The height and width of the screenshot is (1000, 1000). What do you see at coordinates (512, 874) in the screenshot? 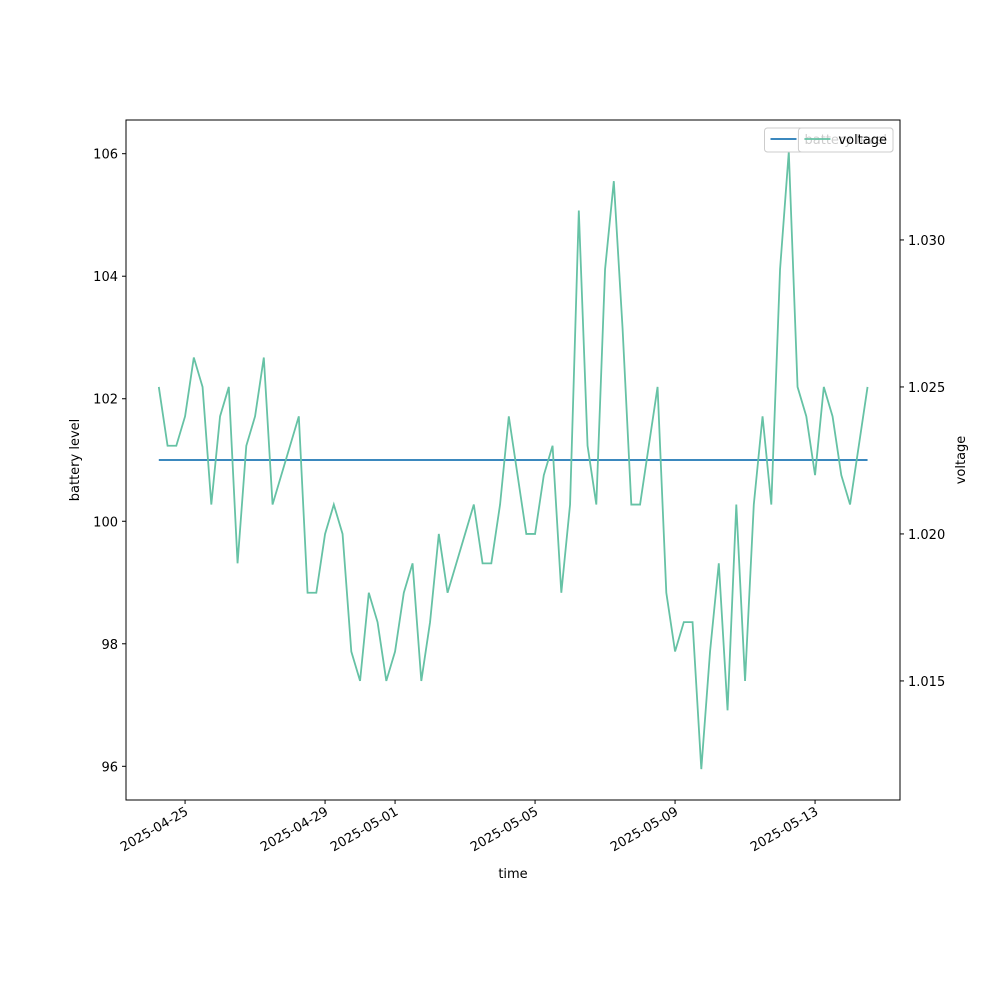
I see `x-axis-label: time` at bounding box center [512, 874].